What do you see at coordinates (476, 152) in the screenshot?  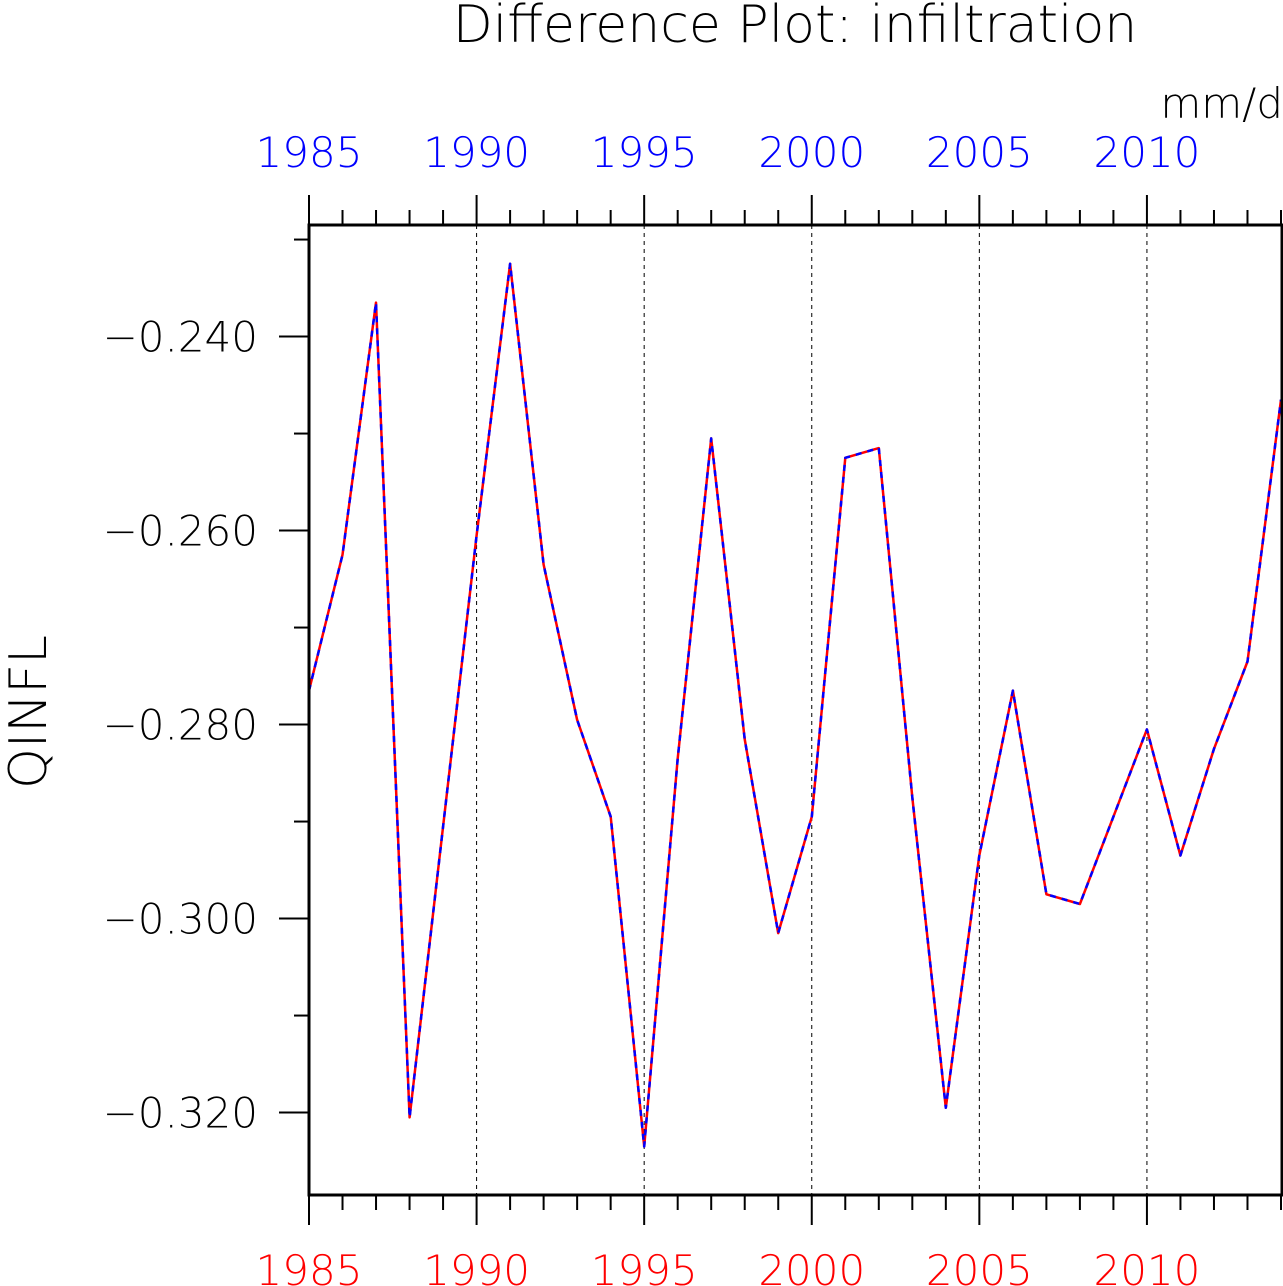 I see `top-x-tick-label: 1990` at bounding box center [476, 152].